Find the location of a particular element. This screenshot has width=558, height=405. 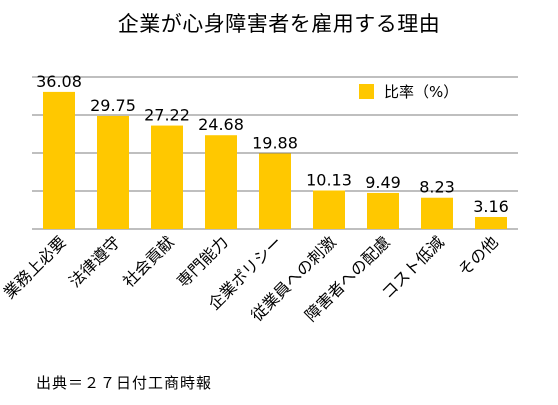

data-label: 3.16 is located at coordinates (491, 206).